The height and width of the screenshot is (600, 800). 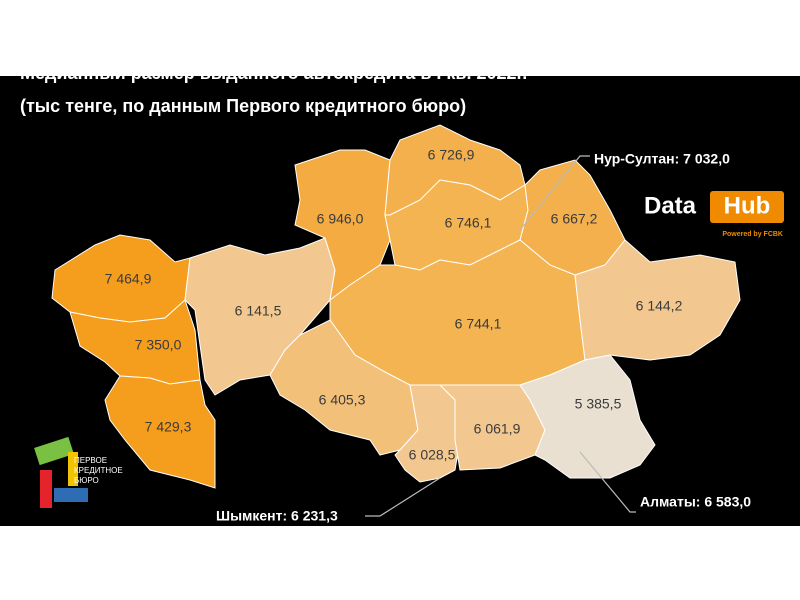 What do you see at coordinates (659, 306) in the screenshot?
I see `region-value: 6 144,2` at bounding box center [659, 306].